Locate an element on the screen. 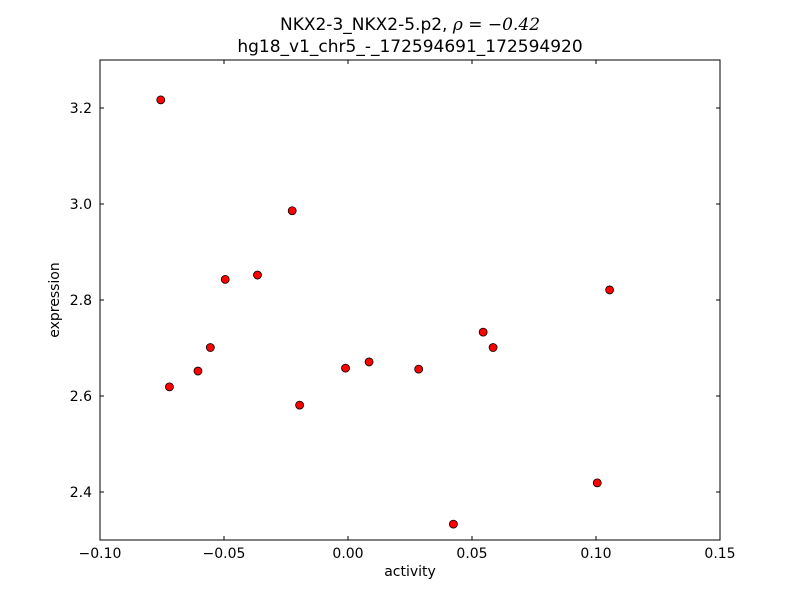 This screenshot has width=800, height=600. chart-title-rho-symbol: ρ is located at coordinates (457, 25).